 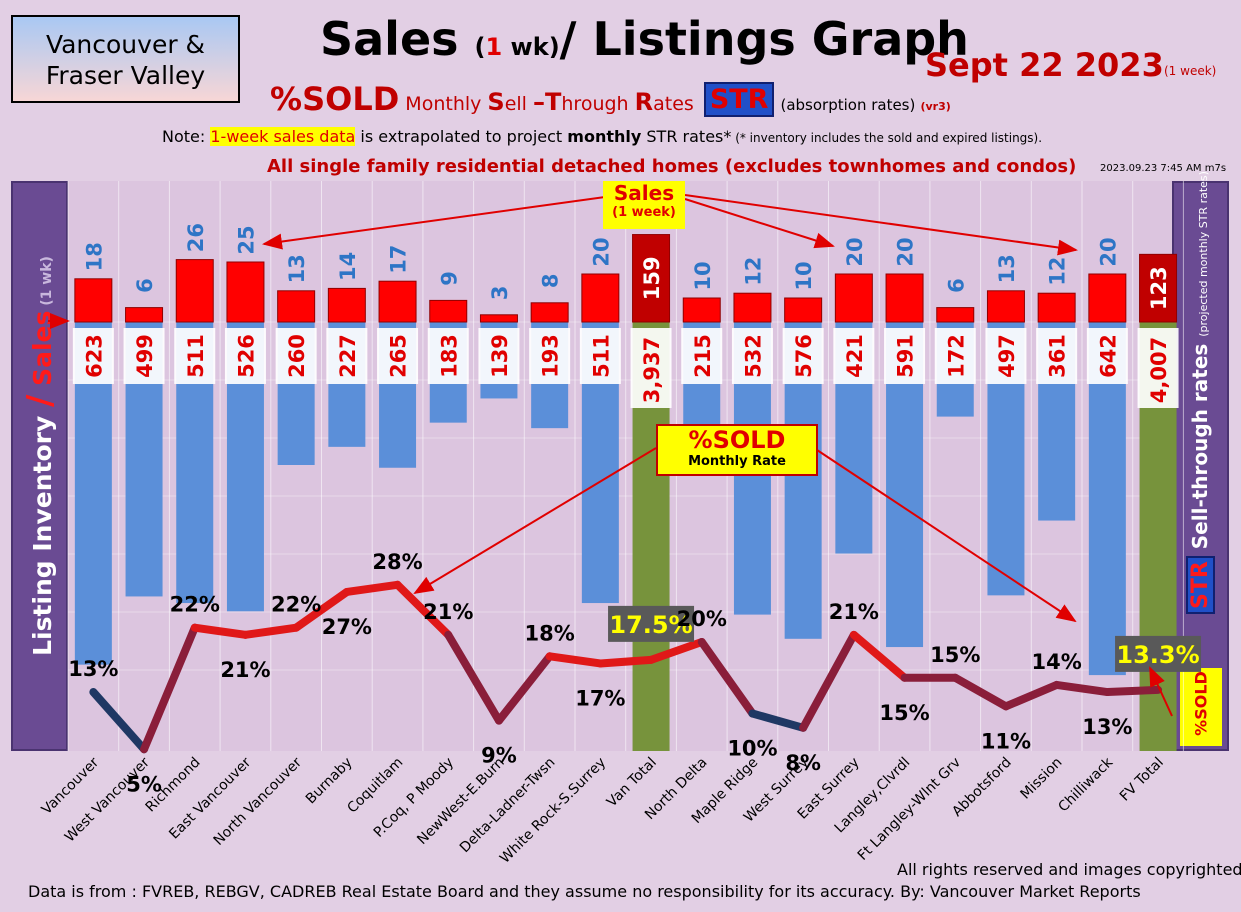 What do you see at coordinates (500, 292) in the screenshot?
I see `sales-label: 3` at bounding box center [500, 292].